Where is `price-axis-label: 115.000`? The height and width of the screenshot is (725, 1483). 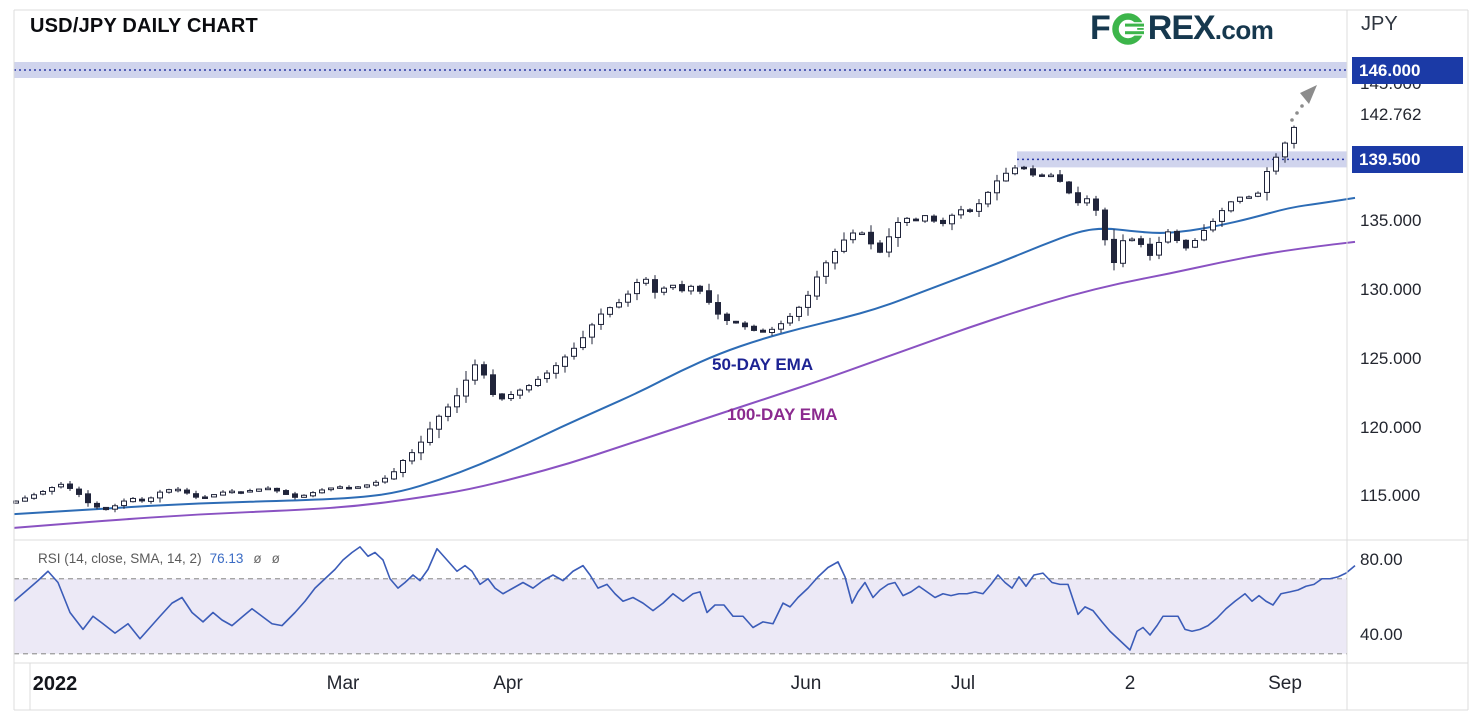 price-axis-label: 115.000 is located at coordinates (1390, 496).